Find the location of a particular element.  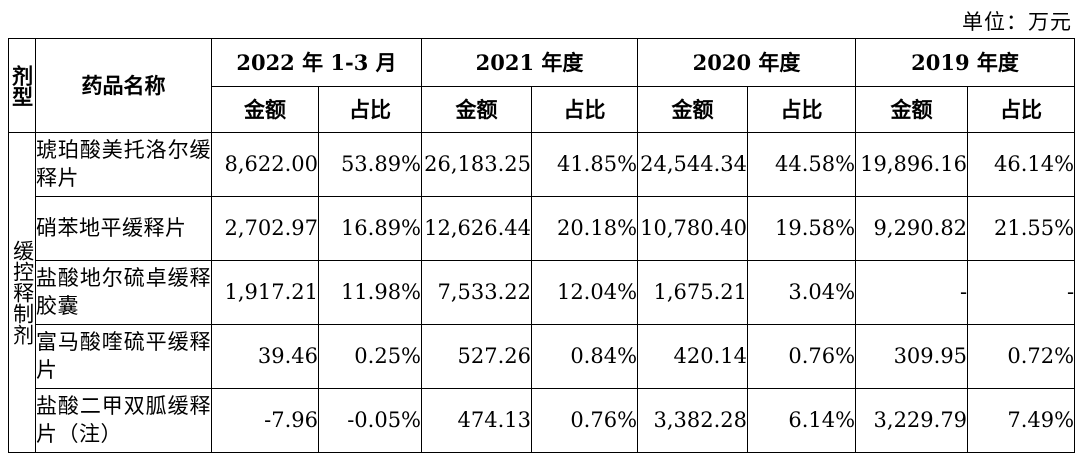

ratio-2021: 0.76% is located at coordinates (585, 420).